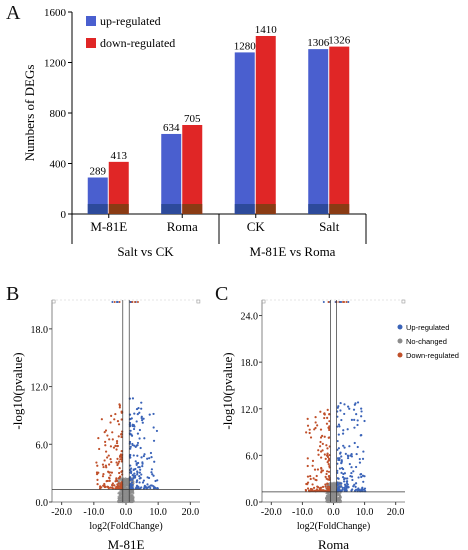 This screenshot has height=550, width=468. Describe the element at coordinates (58, 165) in the screenshot. I see `y-tick-label: 400` at that location.